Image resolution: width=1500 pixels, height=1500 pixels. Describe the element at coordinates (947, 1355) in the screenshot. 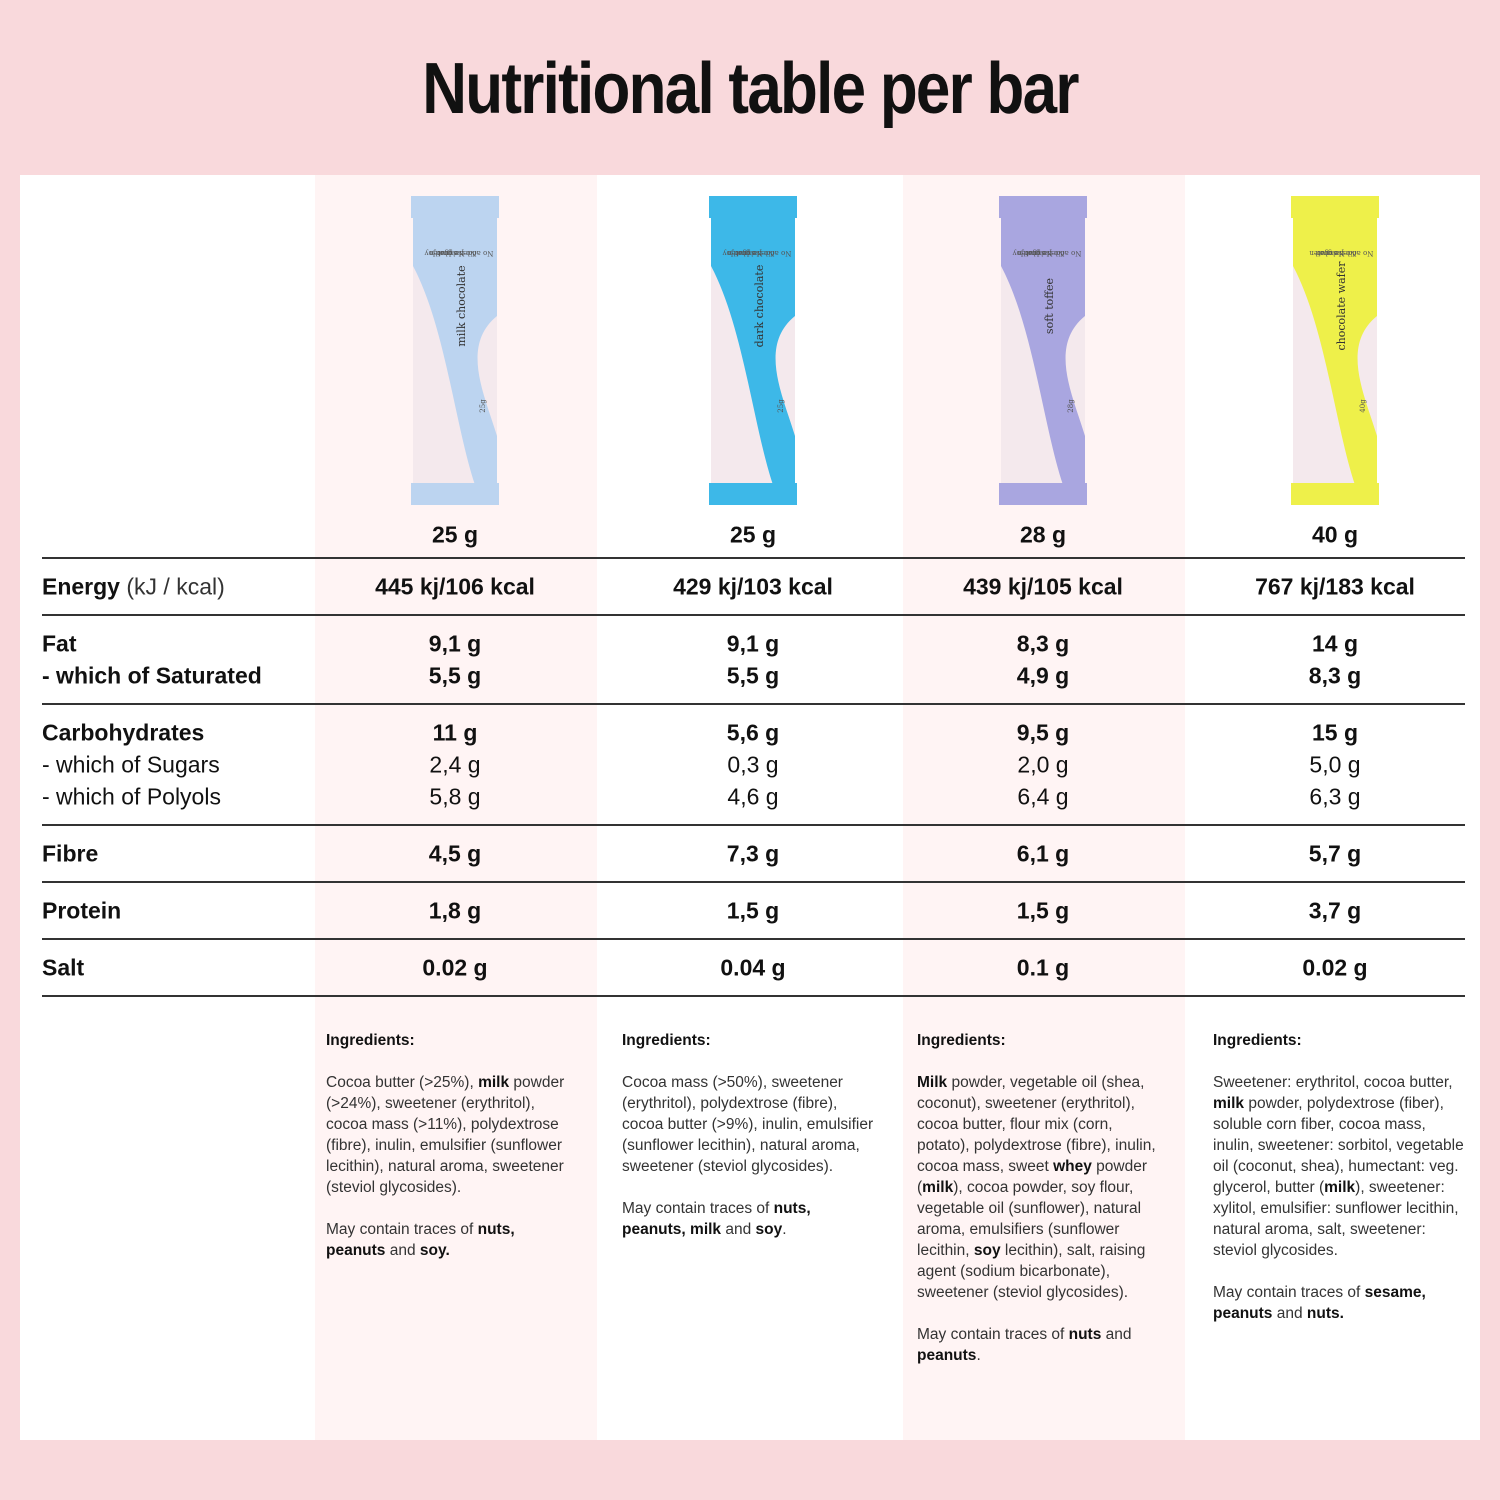

I see `text-run: peanuts` at that location.